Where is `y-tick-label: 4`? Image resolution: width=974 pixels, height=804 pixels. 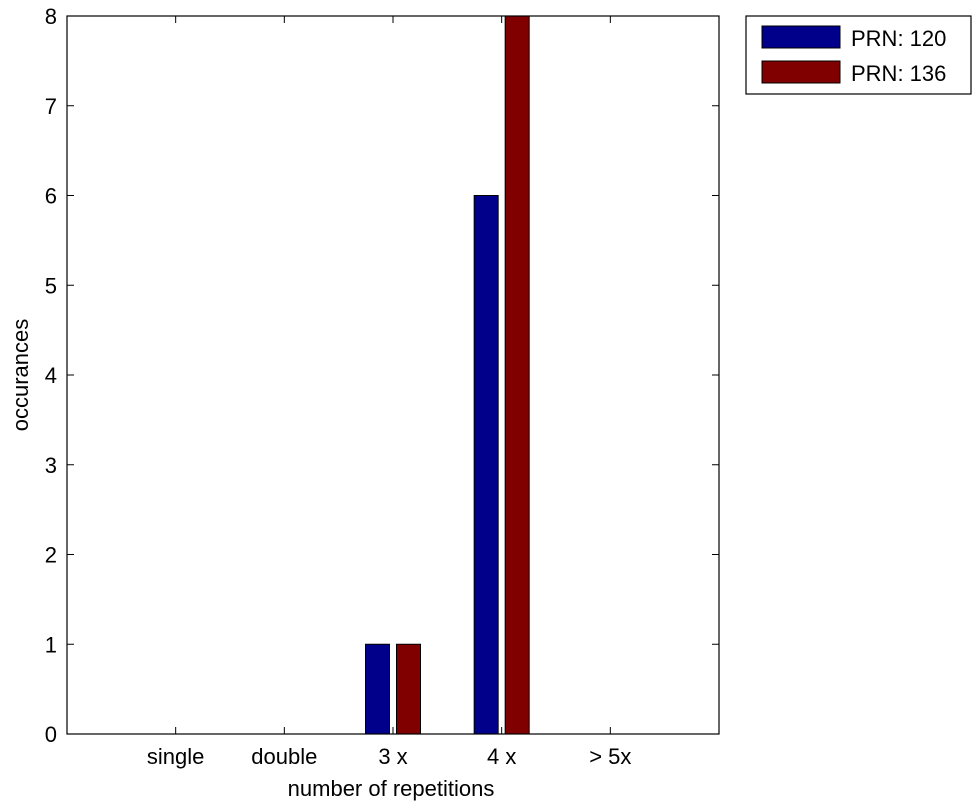 y-tick-label: 4 is located at coordinates (51, 375).